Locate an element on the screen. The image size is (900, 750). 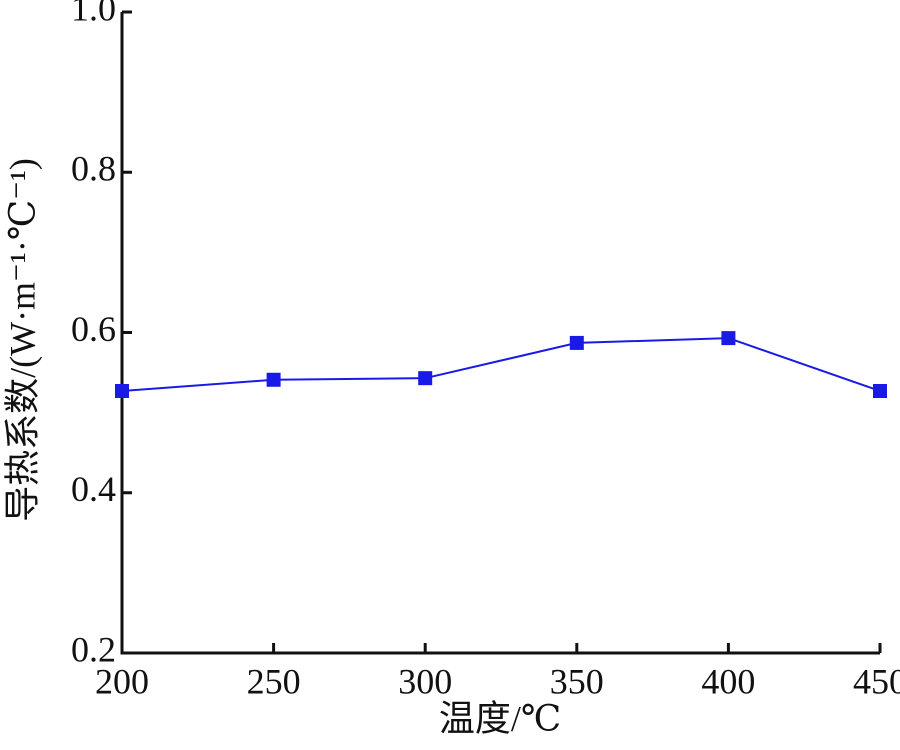
y-tick-label: 0.4 is located at coordinates (93, 489).